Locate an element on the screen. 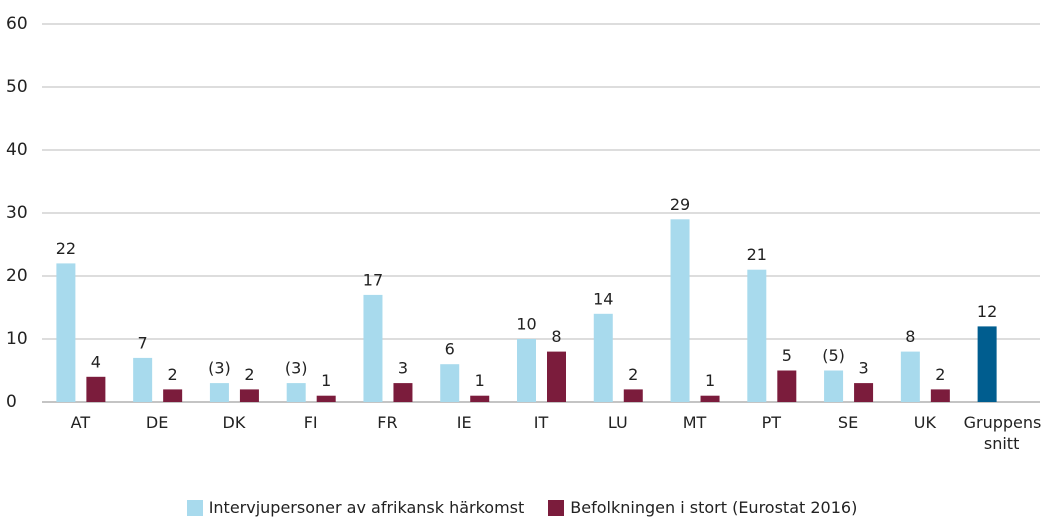  x-tick-label: LU is located at coordinates (617, 422).